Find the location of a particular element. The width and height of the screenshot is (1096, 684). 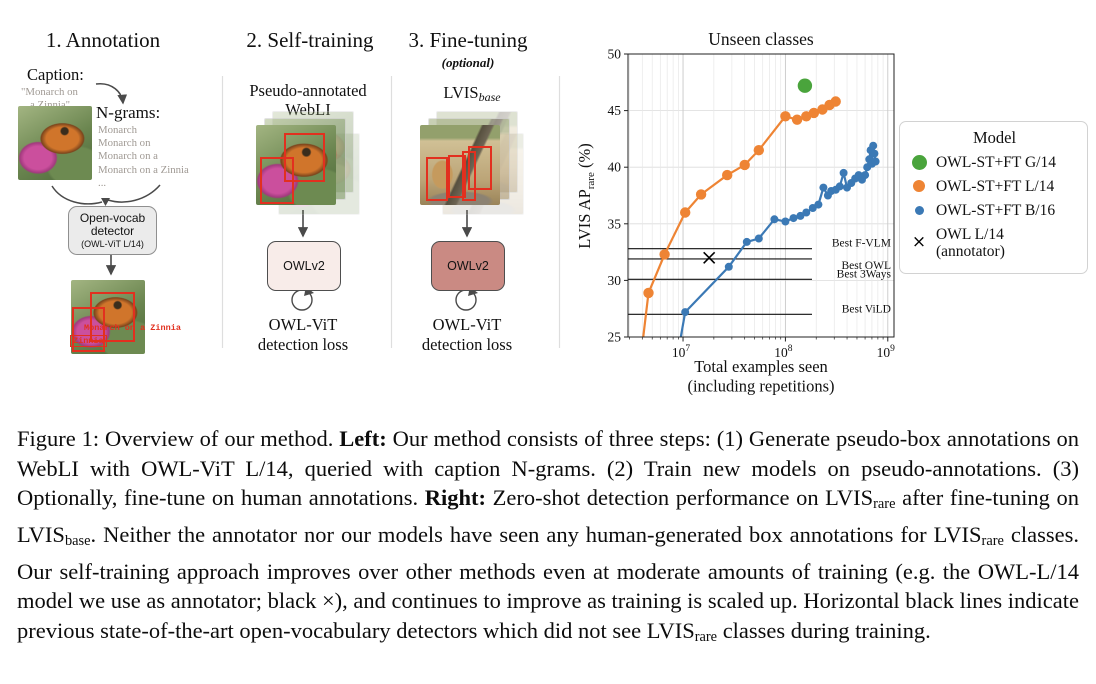

svg-text: 40 is located at coordinates (615, 167).